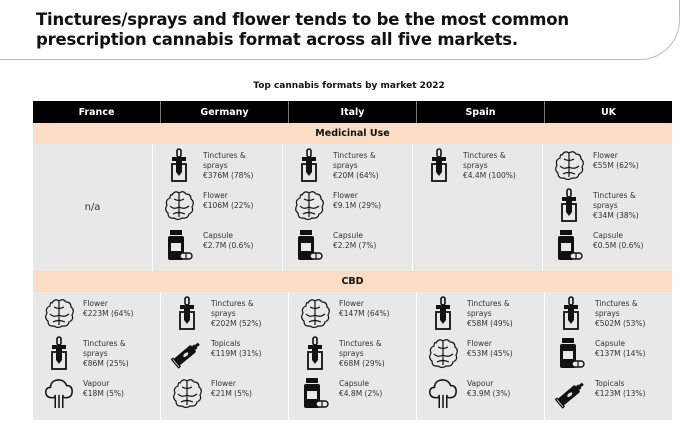 The height and width of the screenshot is (429, 698). I want to click on format-item: Topicals €123M (13%), so click(613, 396).